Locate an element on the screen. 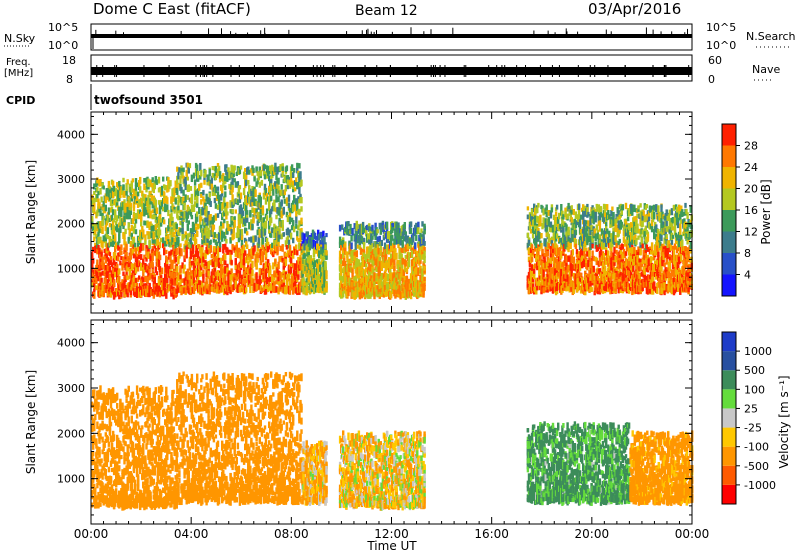 Image resolution: width=800 pixels, height=554 pixels. nave-tick-low: 0 is located at coordinates (711, 79).